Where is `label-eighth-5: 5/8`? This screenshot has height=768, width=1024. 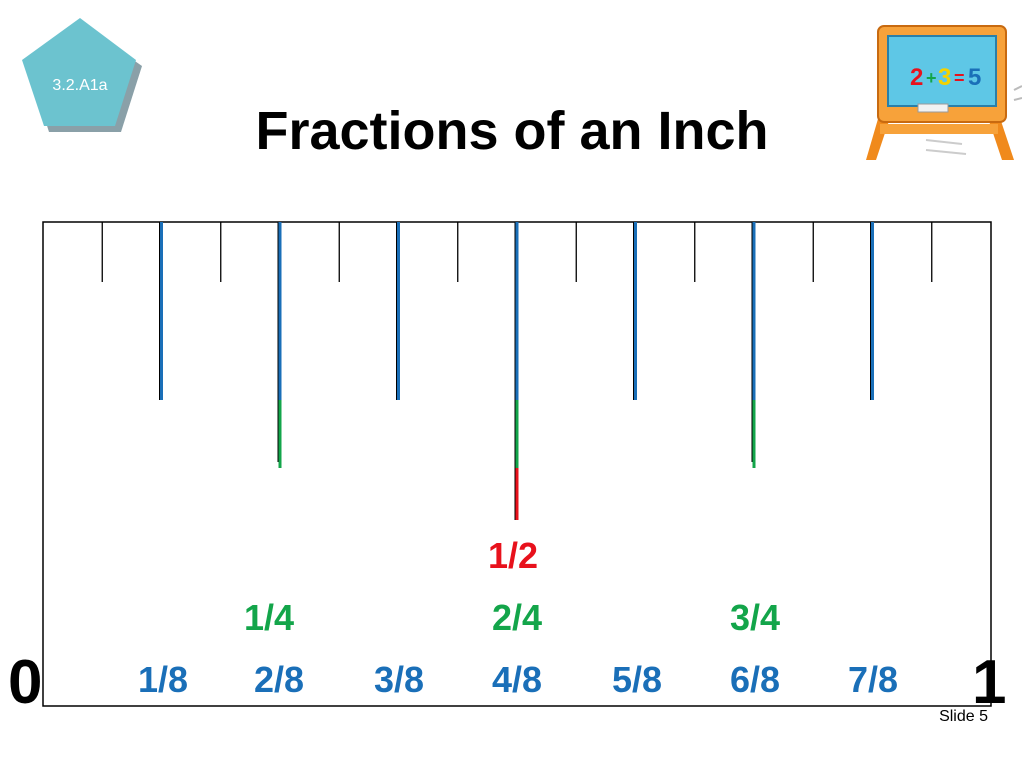
label-eighth-5: 5/8 is located at coordinates (637, 679).